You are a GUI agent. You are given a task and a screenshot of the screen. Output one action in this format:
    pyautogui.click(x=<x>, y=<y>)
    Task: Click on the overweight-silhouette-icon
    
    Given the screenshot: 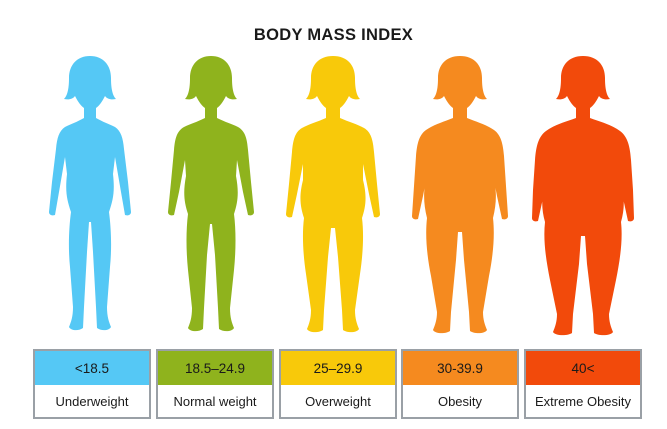 What is the action you would take?
    pyautogui.click(x=333, y=194)
    